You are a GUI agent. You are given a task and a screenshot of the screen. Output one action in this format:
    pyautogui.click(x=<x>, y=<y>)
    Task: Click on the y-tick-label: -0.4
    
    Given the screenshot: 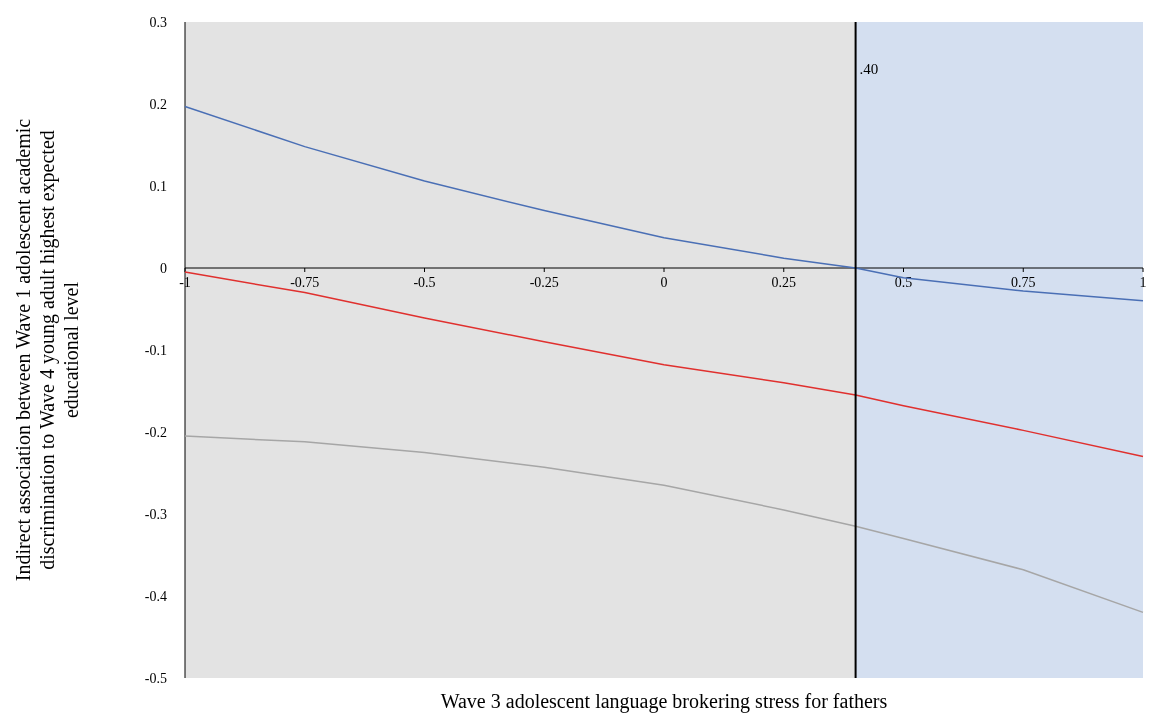 What is the action you would take?
    pyautogui.click(x=155, y=596)
    